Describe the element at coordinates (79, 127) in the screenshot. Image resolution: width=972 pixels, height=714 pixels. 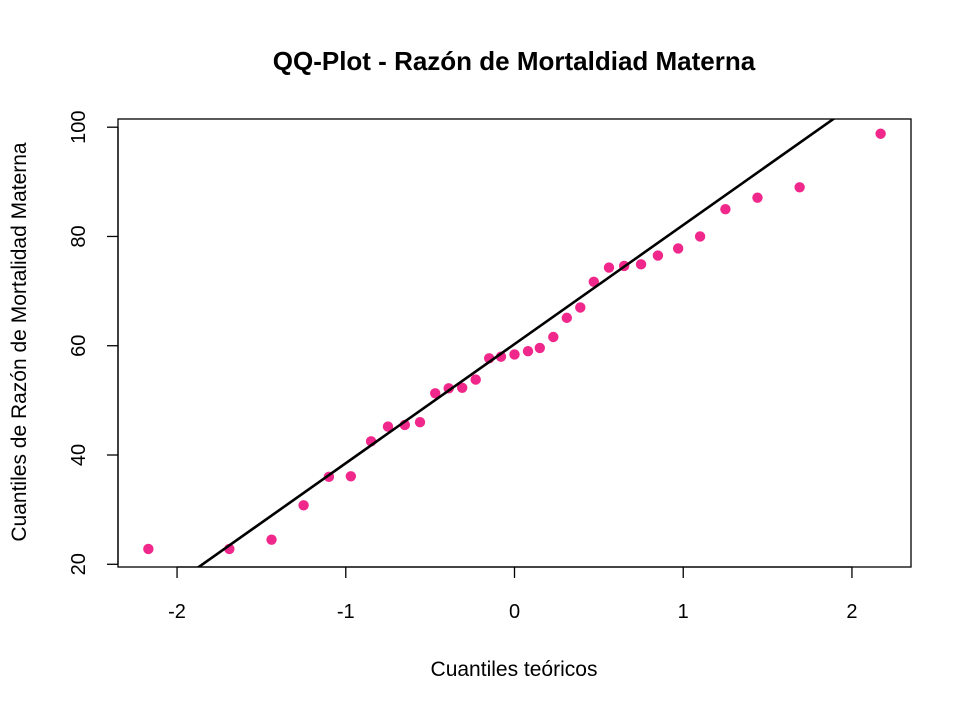
I see `y-tick-label: 100` at that location.